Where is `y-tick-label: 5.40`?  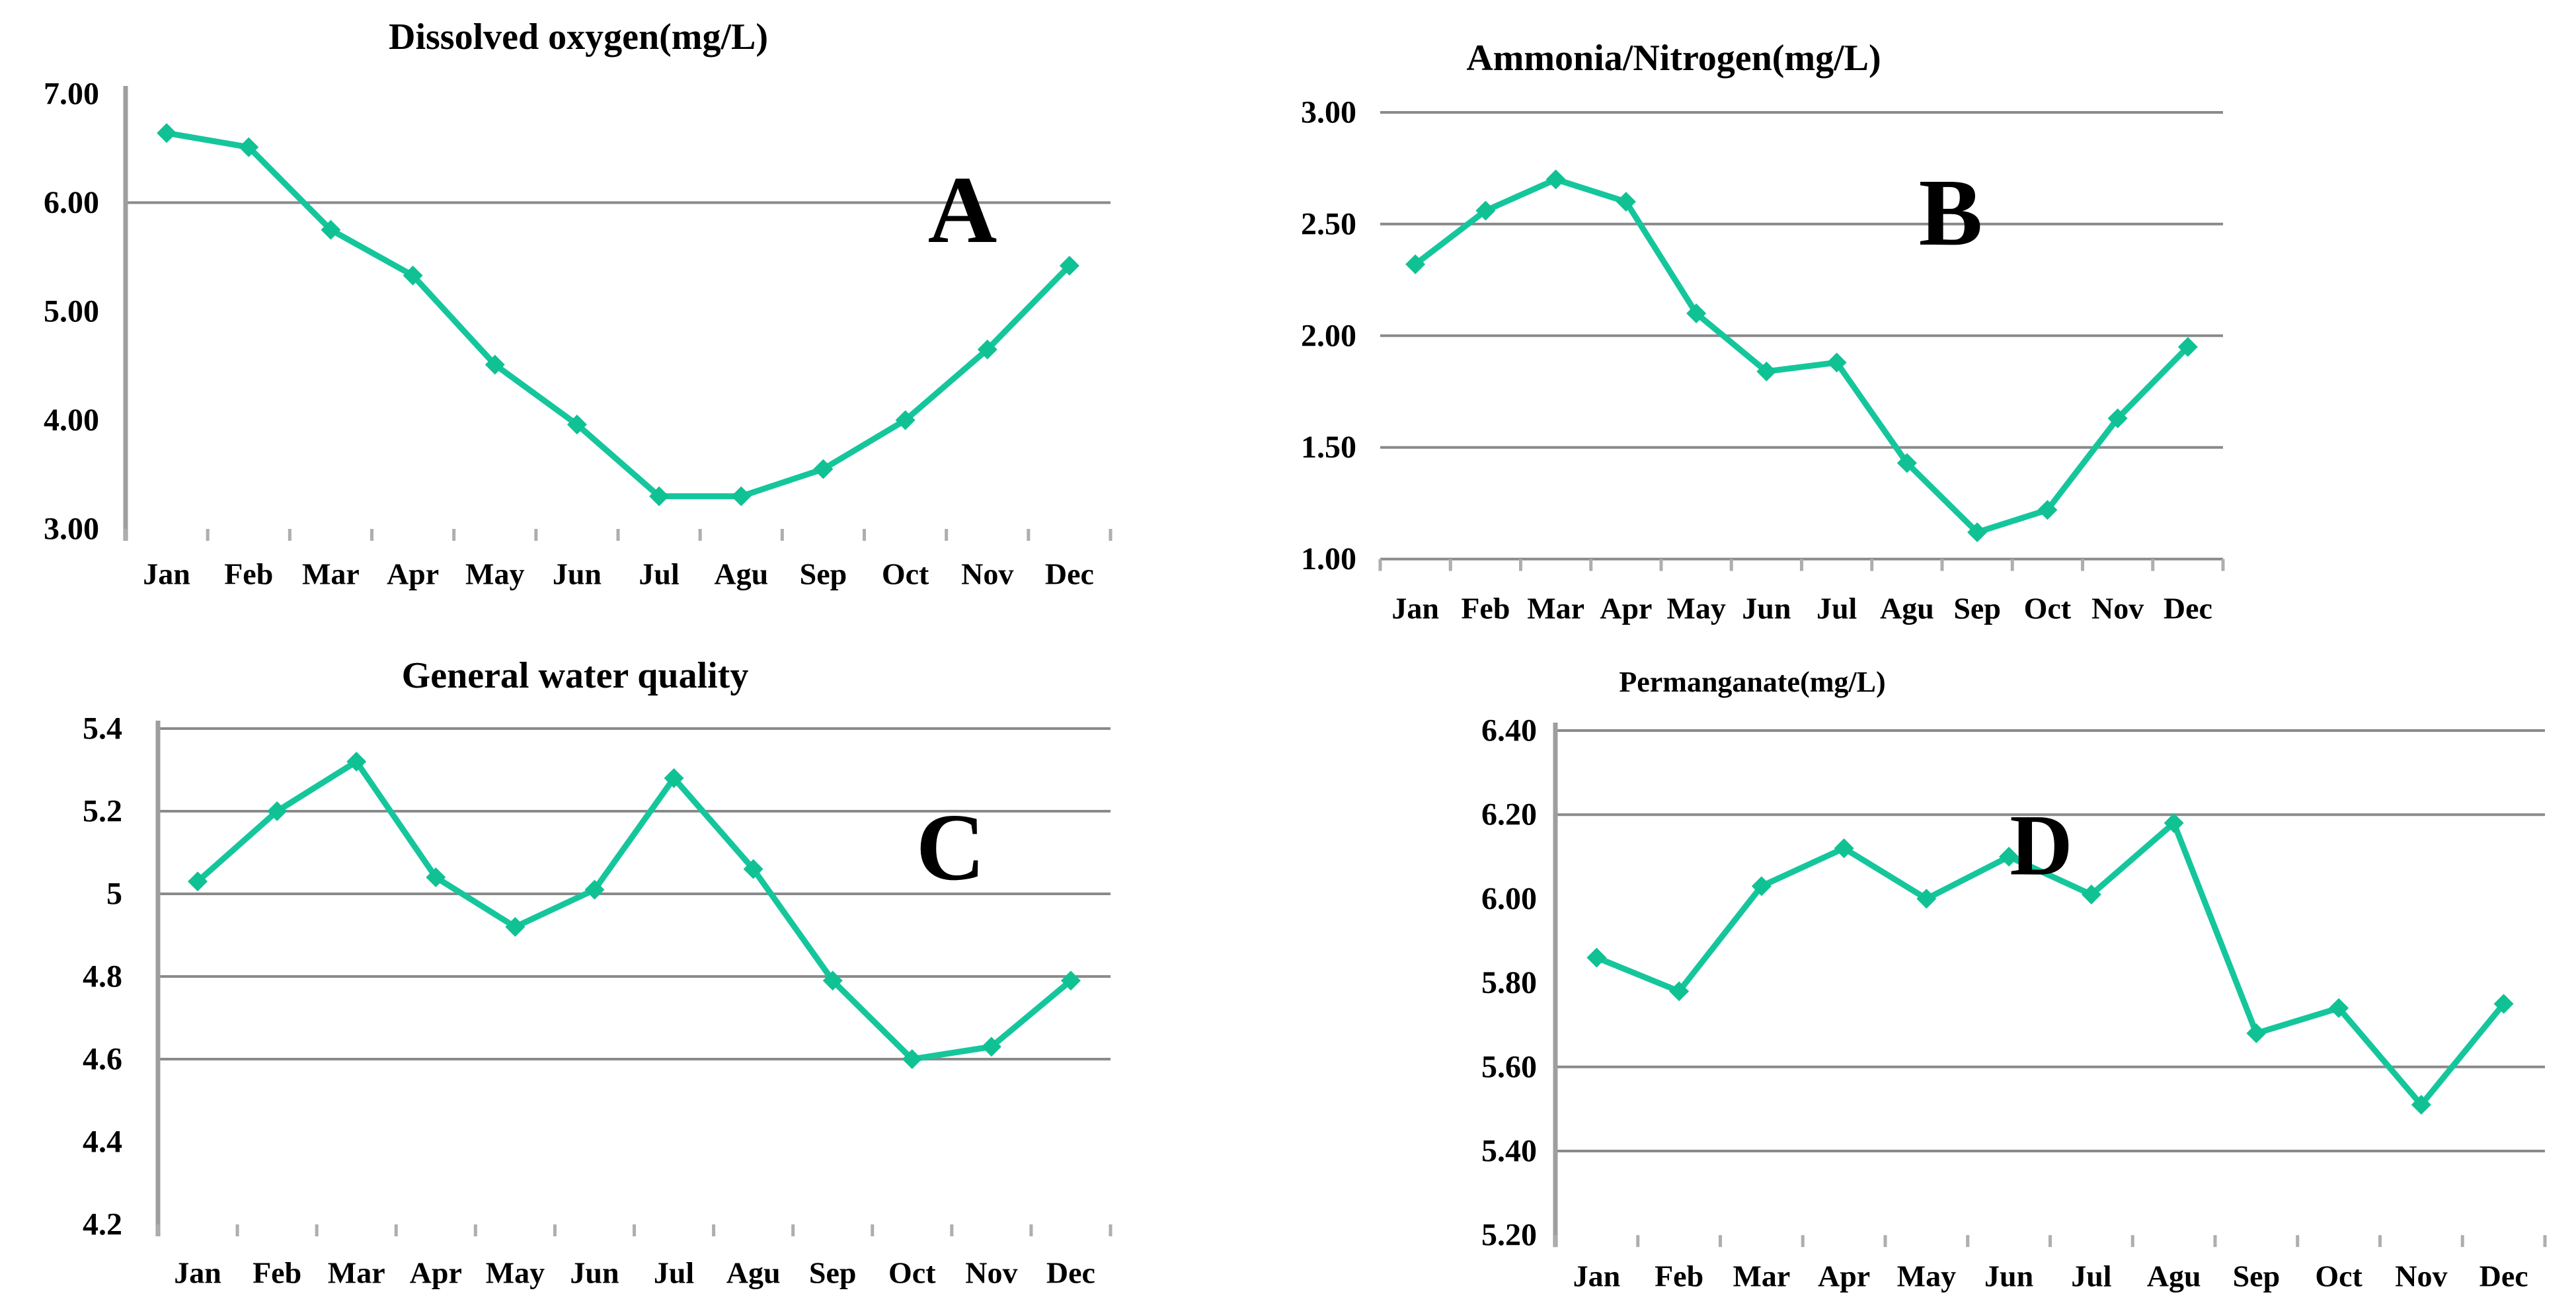 y-tick-label: 5.40 is located at coordinates (1509, 1151).